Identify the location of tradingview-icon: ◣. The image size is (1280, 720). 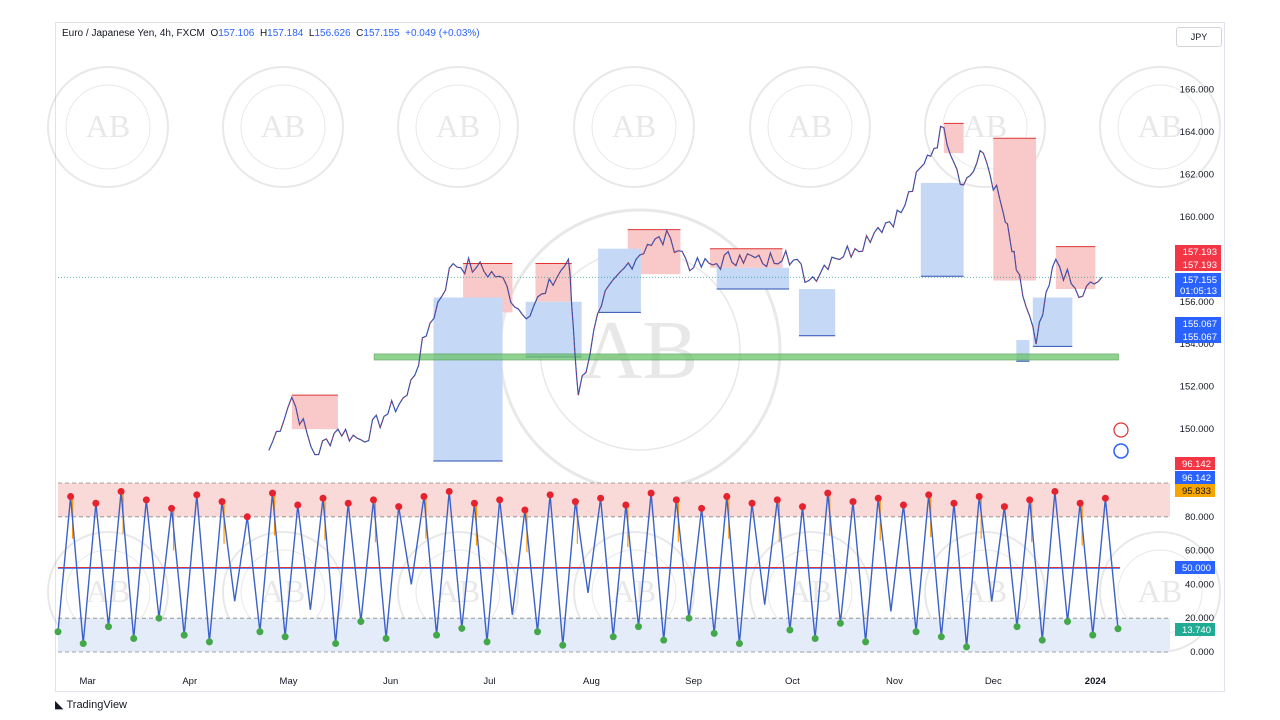
(59, 705).